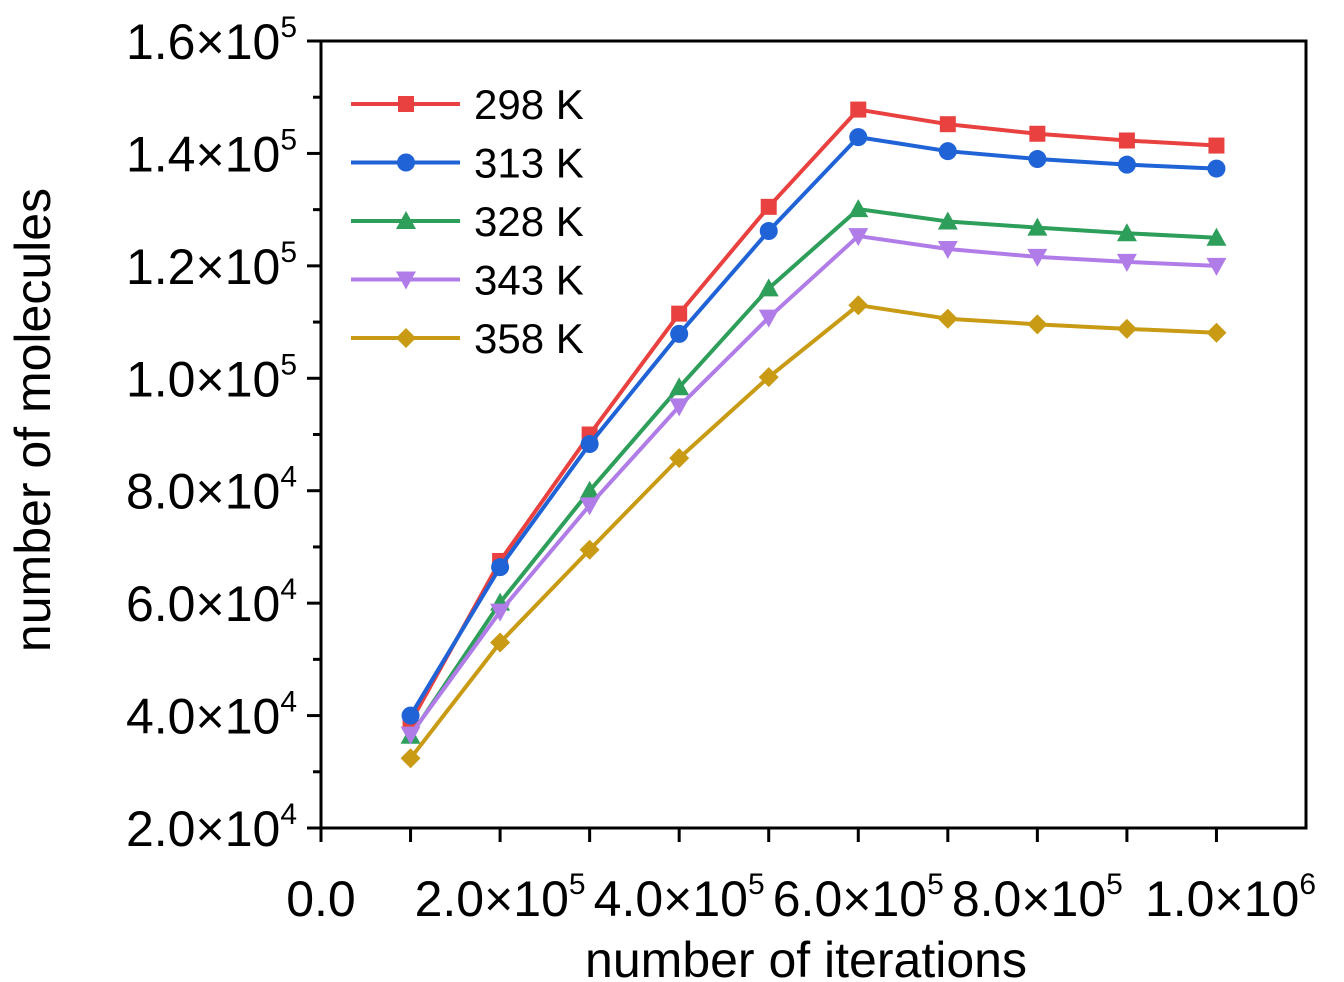  What do you see at coordinates (529, 280) in the screenshot?
I see `legend-label: 343 K` at bounding box center [529, 280].